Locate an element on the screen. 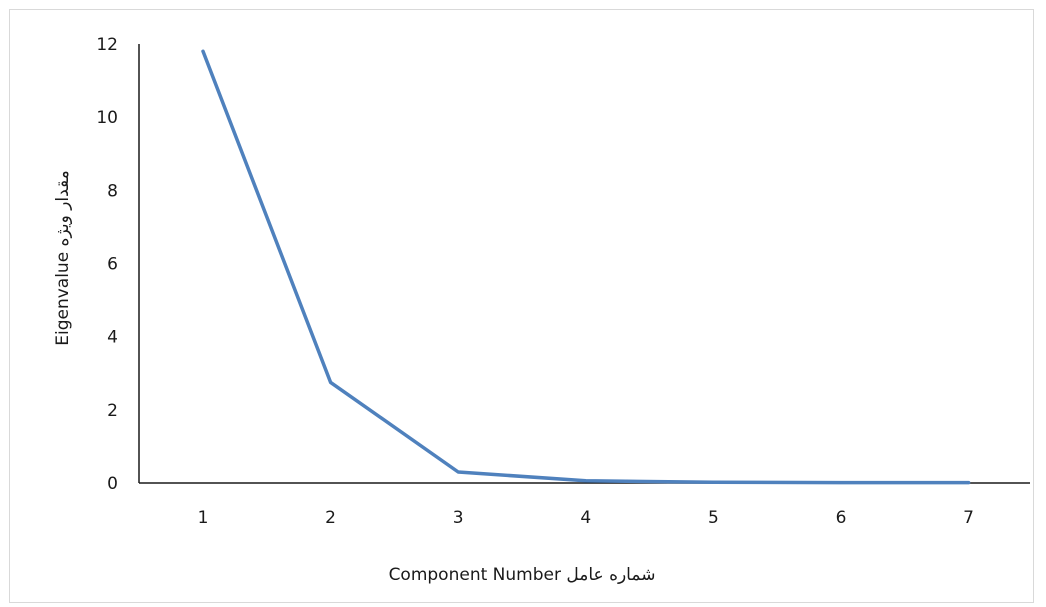  y-tick-label: 4 is located at coordinates (112, 338).